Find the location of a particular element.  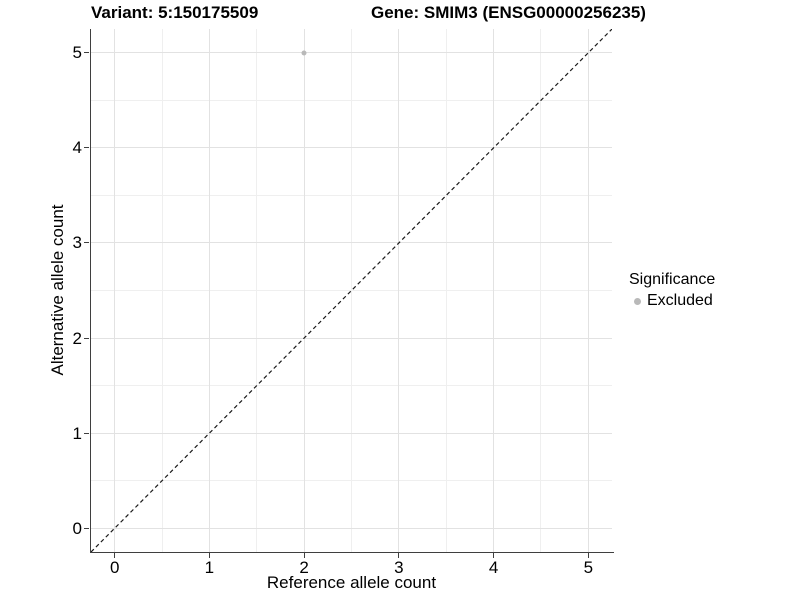

gene-title: Gene: SMIM3 (ENSG00000256235) is located at coordinates (508, 12).